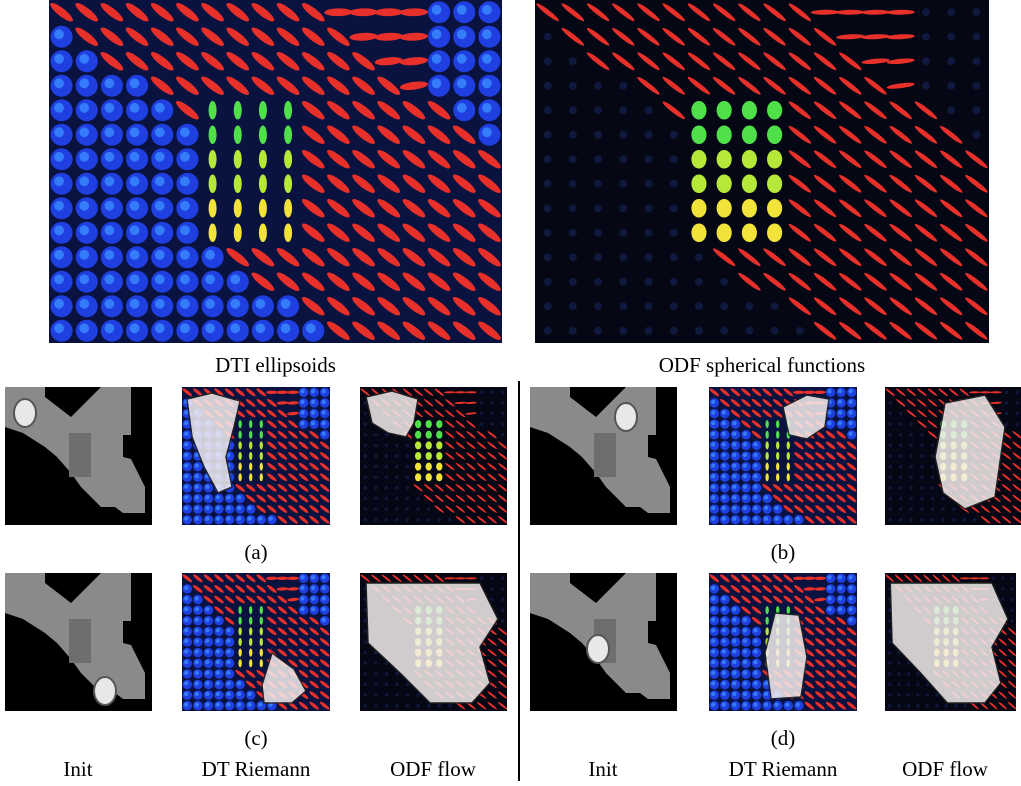 Image resolution: width=1021 pixels, height=786 pixels. I want to click on label-c: (c), so click(256, 738).